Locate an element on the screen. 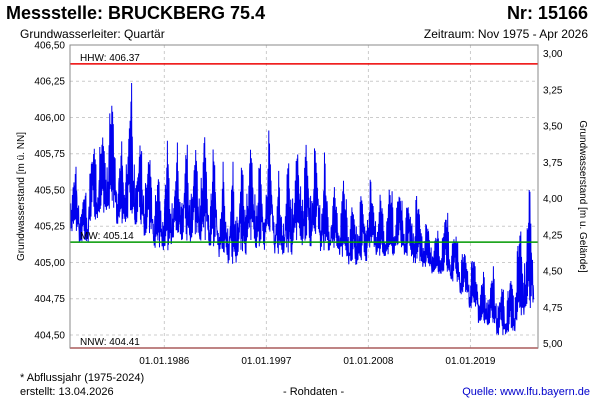 Image resolution: width=600 pixels, height=400 pixels. y-tick-label-right: 4,50 is located at coordinates (553, 272).